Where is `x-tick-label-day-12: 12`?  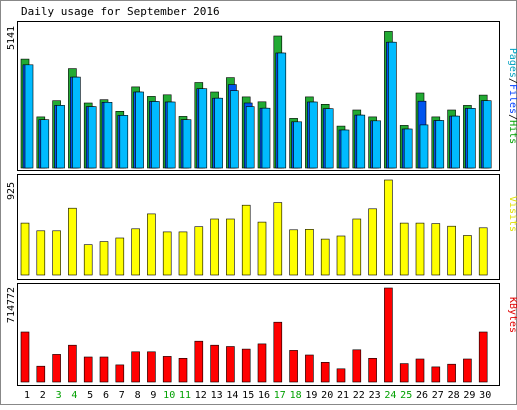
x-tick-label-day-12: 12 is located at coordinates (201, 395).